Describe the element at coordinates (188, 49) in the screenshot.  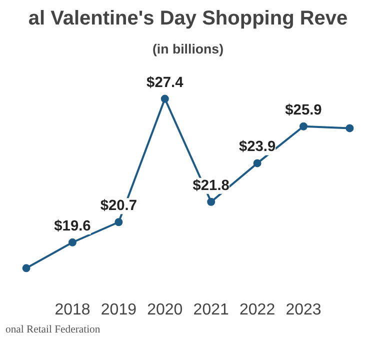
I see `chart-subtitle: (in billions)` at that location.